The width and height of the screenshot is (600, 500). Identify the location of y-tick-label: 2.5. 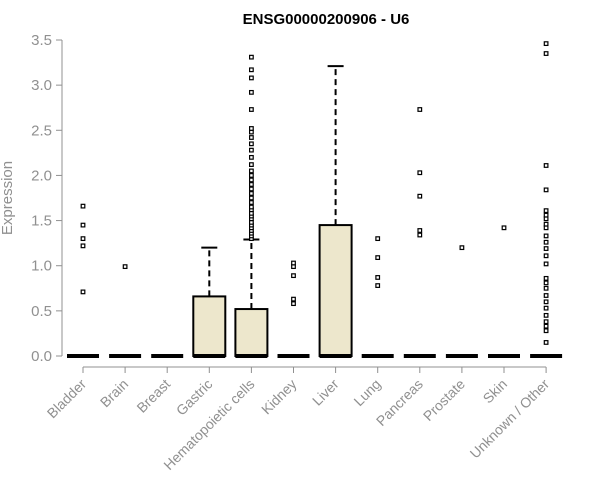
(41, 130).